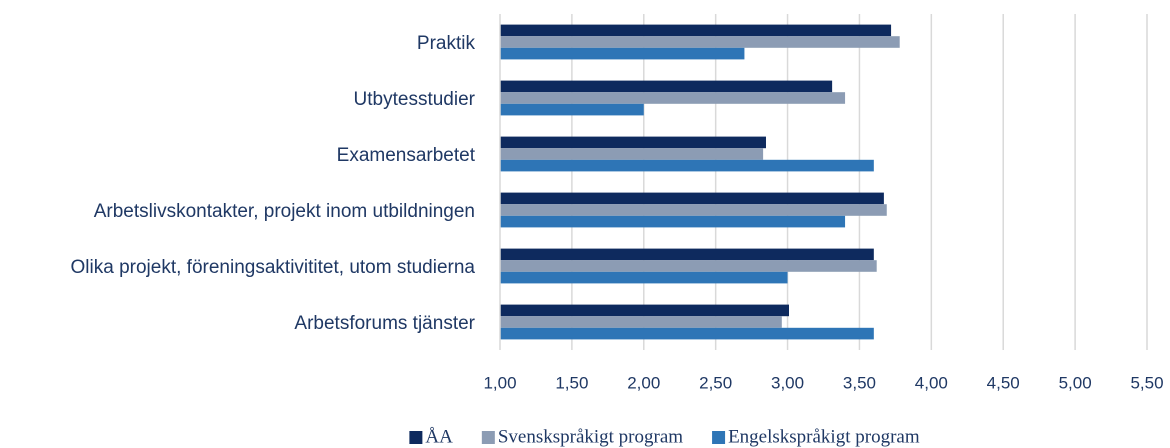  What do you see at coordinates (859, 382) in the screenshot?
I see `x-tick-label: 3,50` at bounding box center [859, 382].